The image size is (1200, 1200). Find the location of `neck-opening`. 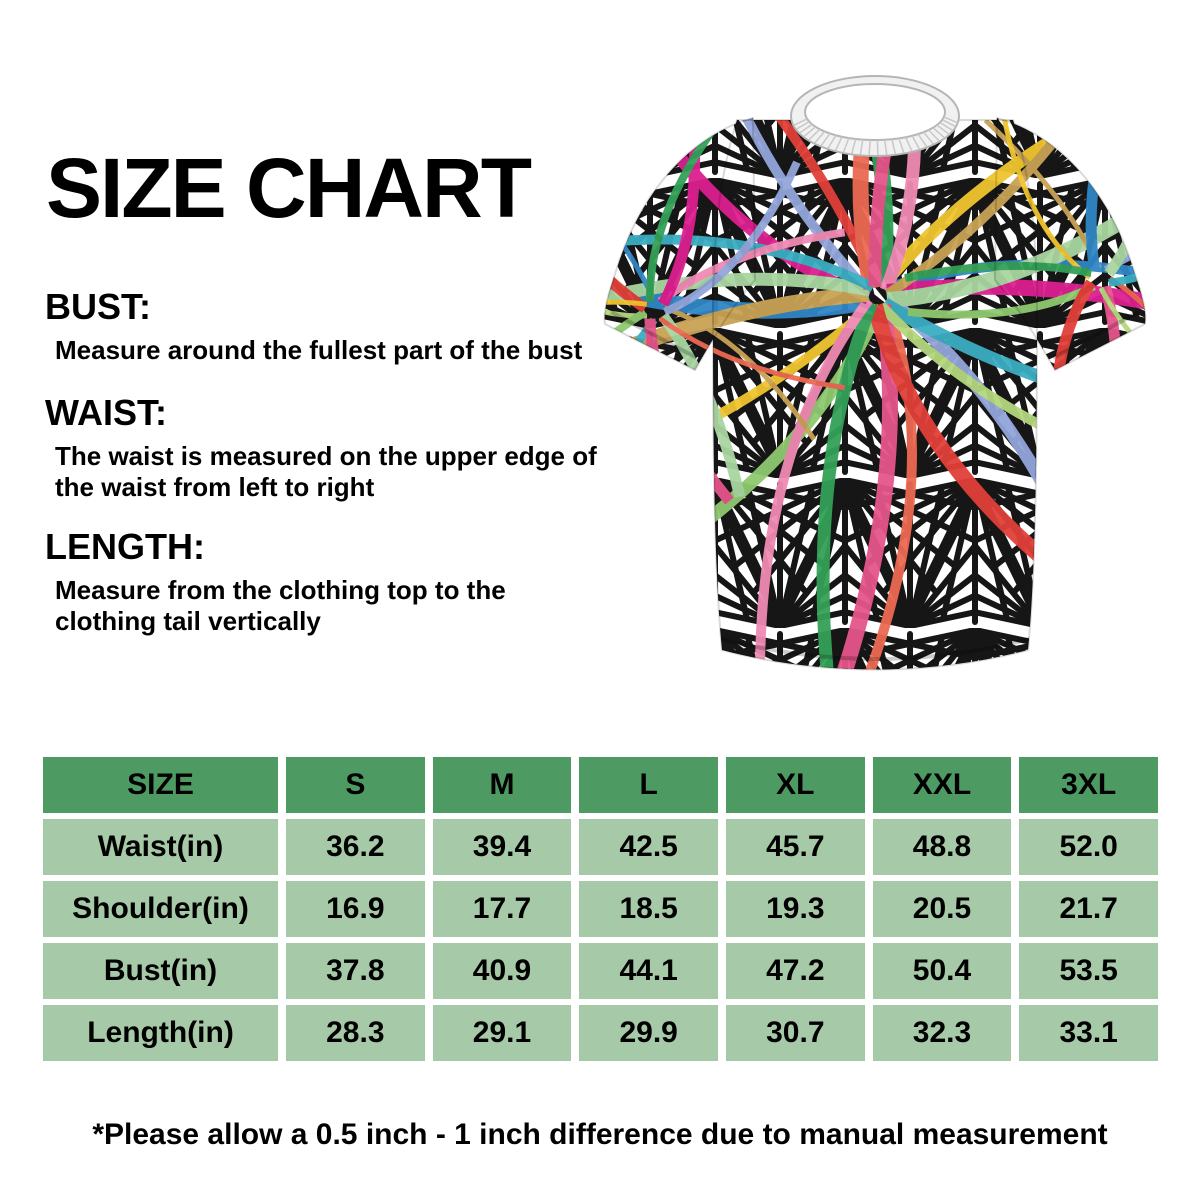

neck-opening is located at coordinates (875, 112).